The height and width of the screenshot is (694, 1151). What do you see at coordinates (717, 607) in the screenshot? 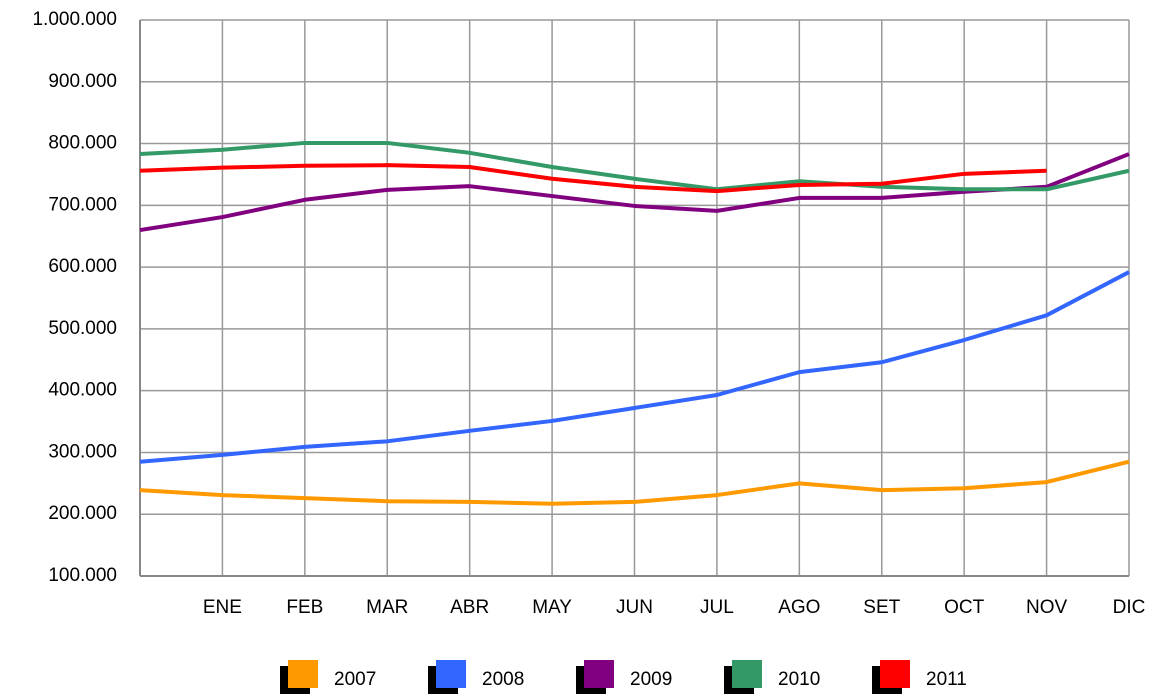
I see `x-tick-label: JUL` at bounding box center [717, 607].